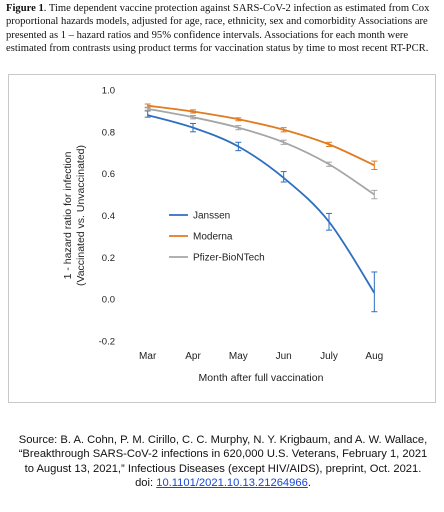 This screenshot has height=512, width=444. What do you see at coordinates (329, 356) in the screenshot?
I see `x-tick-label: July` at bounding box center [329, 356].